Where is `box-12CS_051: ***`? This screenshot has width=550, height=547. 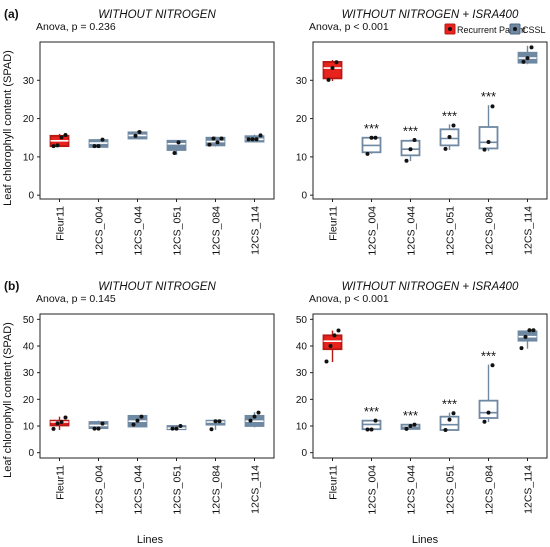
box-12CS_051: *** is located at coordinates (449, 129).